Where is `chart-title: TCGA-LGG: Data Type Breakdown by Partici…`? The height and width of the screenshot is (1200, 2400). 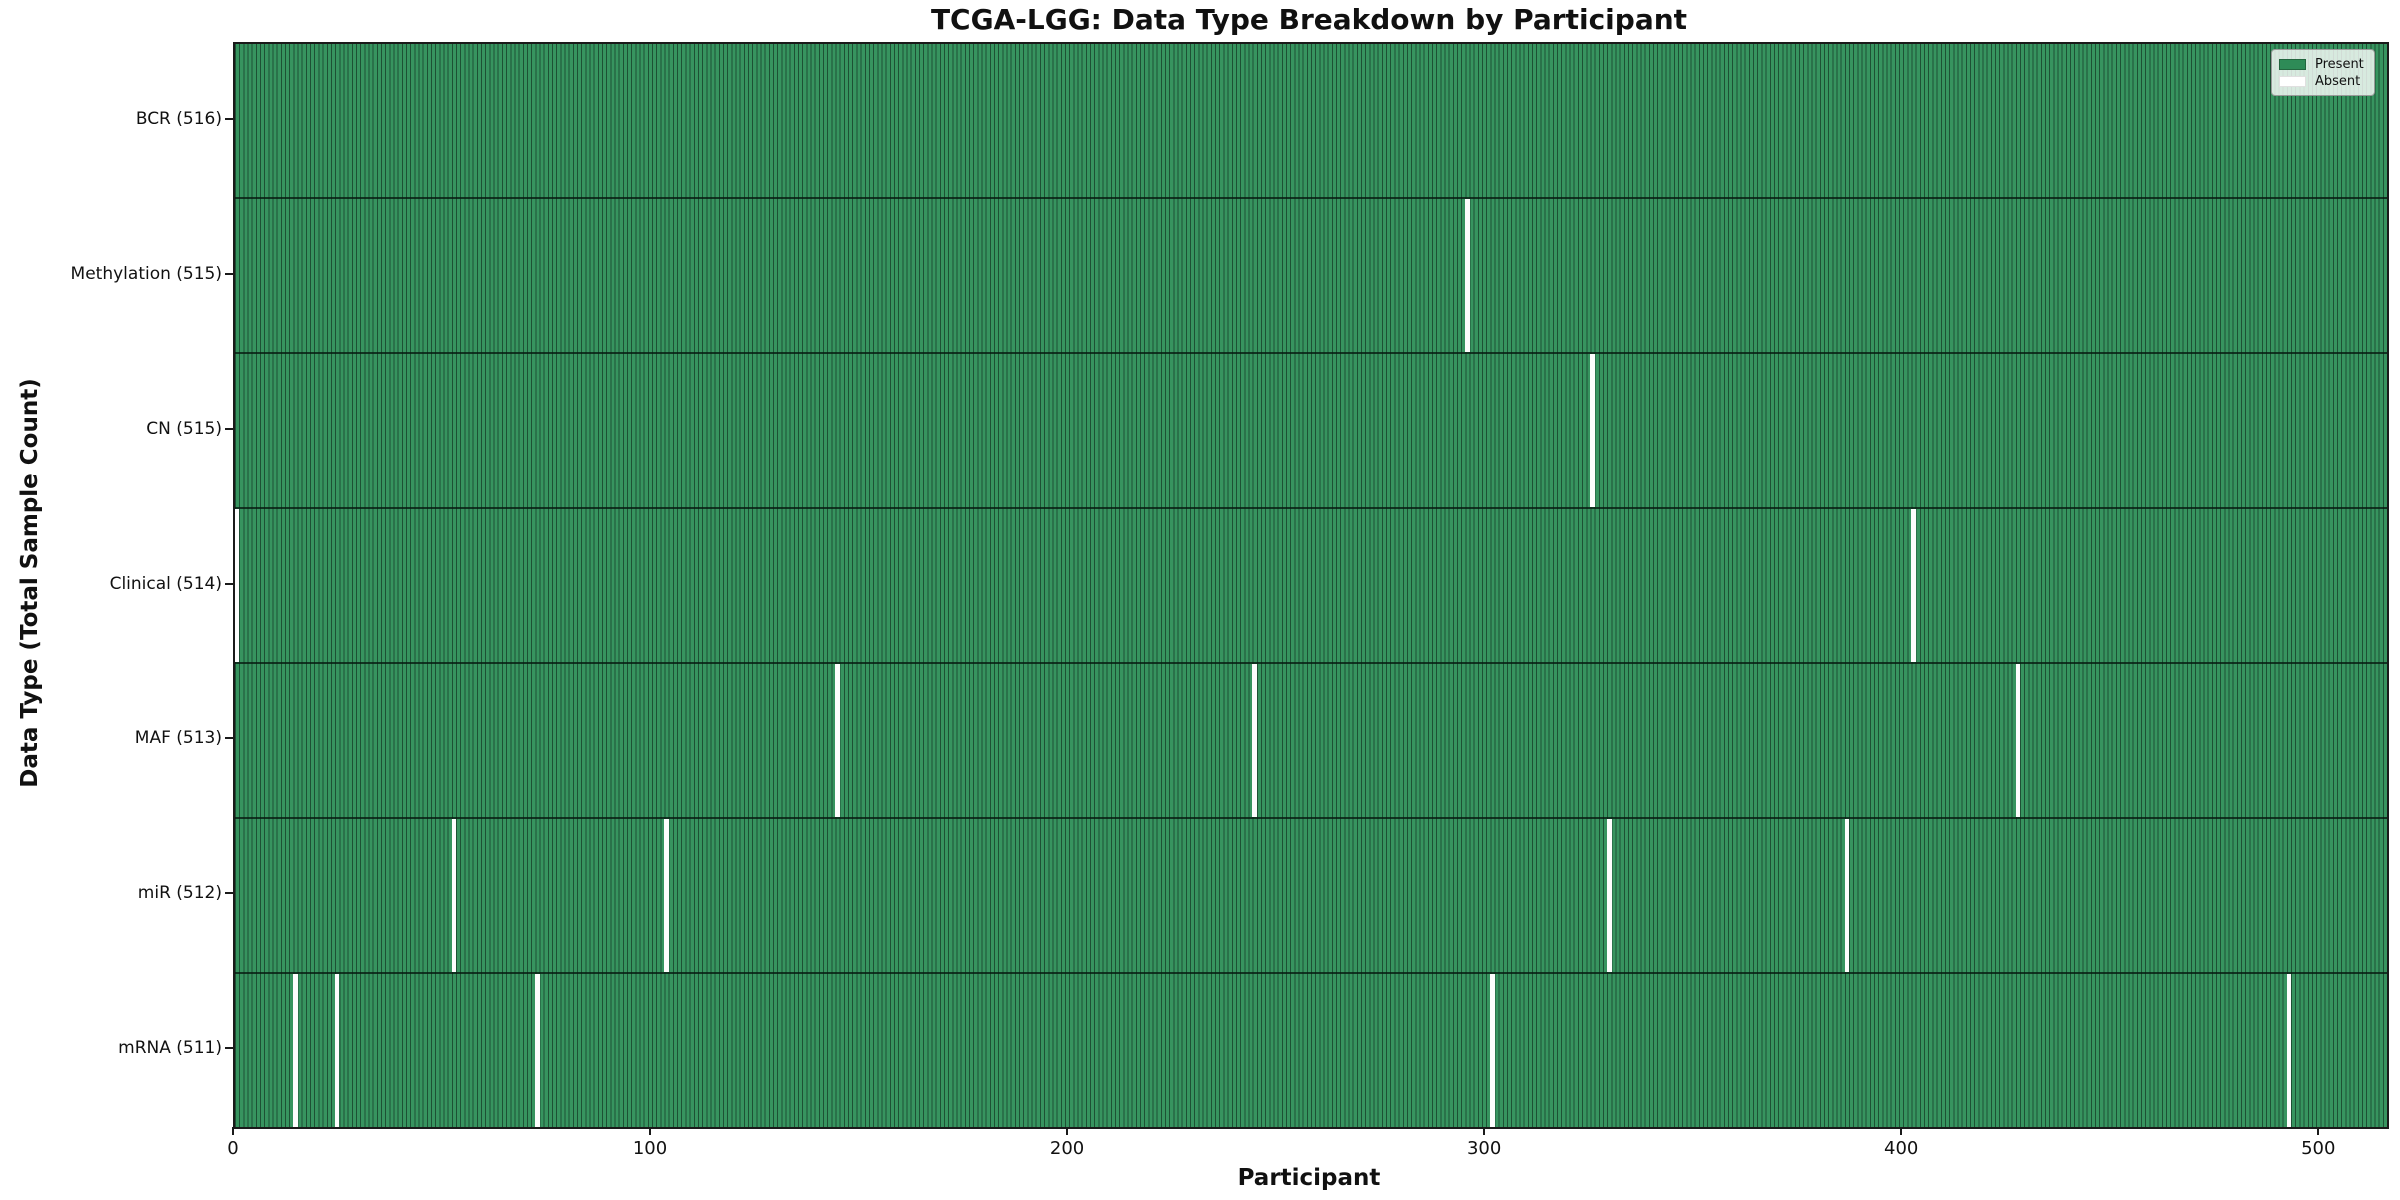 chart-title: TCGA-LGG: Data Type Breakdown by Partici… is located at coordinates (1309, 19).